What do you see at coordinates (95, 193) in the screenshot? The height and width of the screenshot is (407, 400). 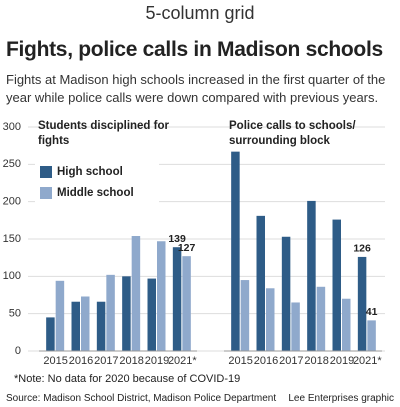 I see `legend-label: Middle school` at bounding box center [95, 193].